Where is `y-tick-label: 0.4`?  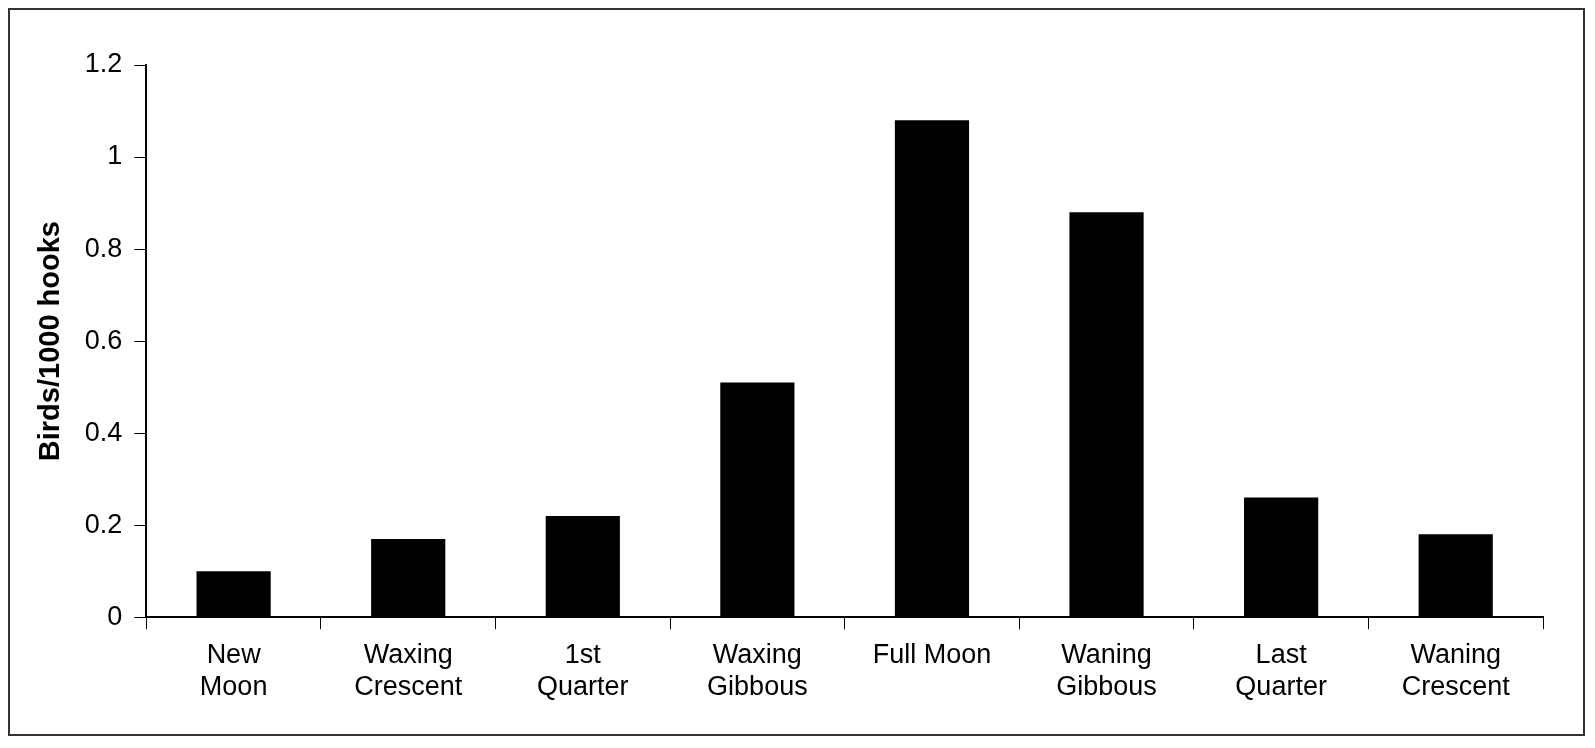
y-tick-label: 0.4 is located at coordinates (103, 431).